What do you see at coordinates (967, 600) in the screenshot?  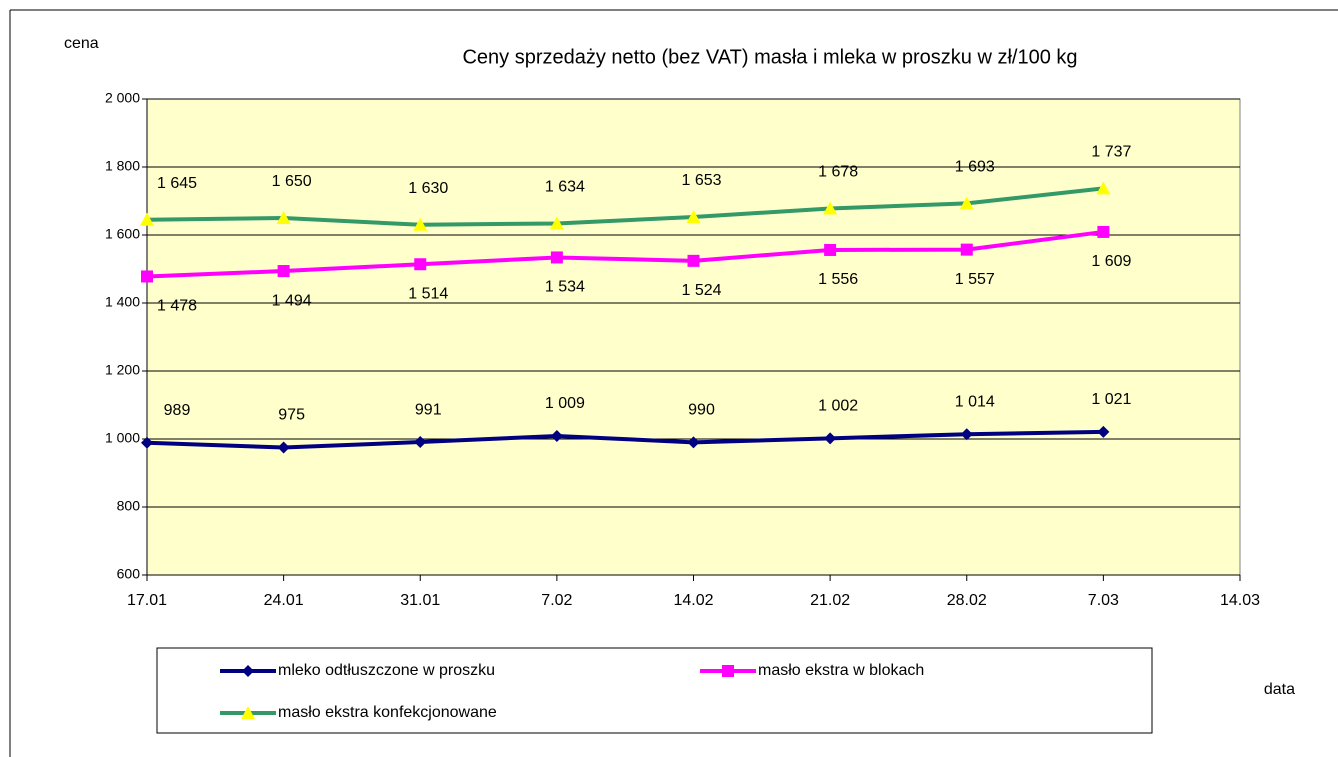 I see `x-tick-label: 28.02` at bounding box center [967, 600].